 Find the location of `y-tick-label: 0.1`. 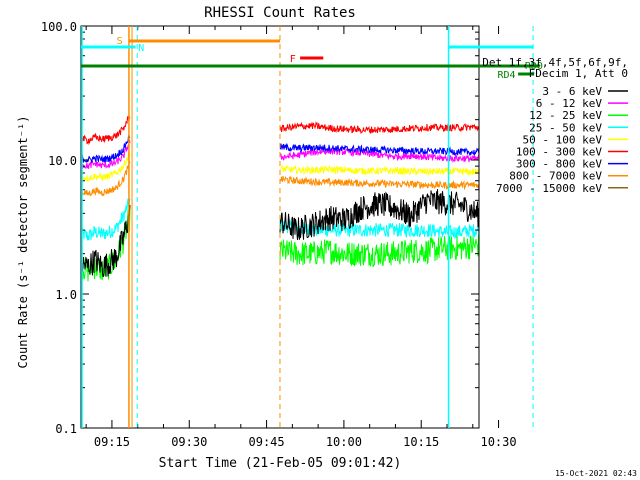

y-tick-label: 0.1 is located at coordinates (66, 429).